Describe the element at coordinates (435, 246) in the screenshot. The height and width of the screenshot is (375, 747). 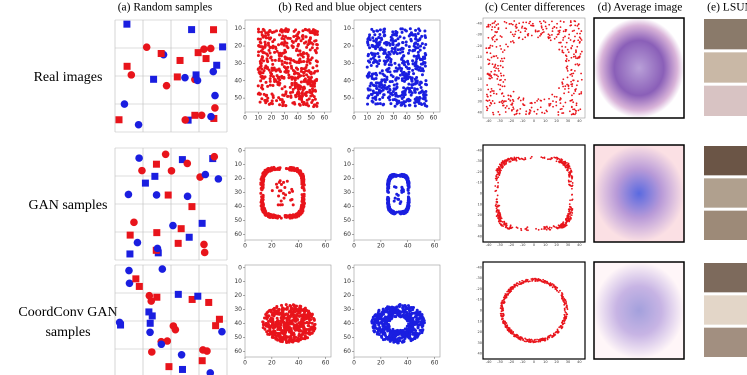
I see `x-tick-label: 60` at that location.